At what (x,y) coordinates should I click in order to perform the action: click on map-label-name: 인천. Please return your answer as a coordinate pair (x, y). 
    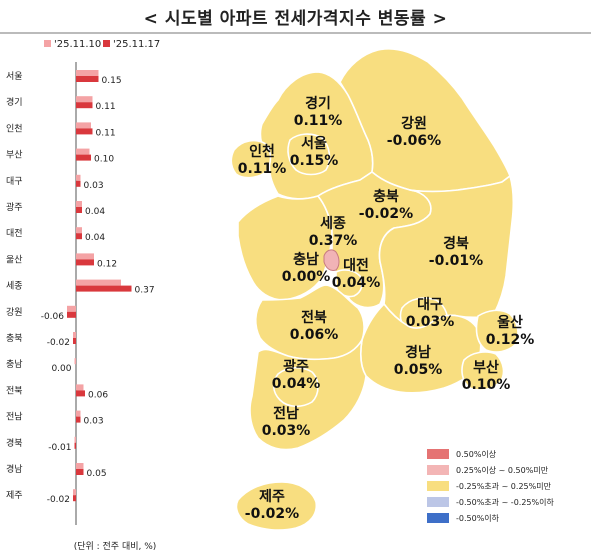
    Looking at the image, I should click on (262, 151).